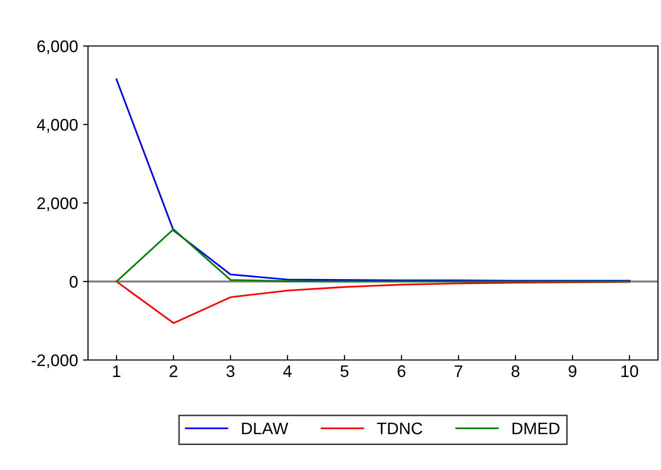 The height and width of the screenshot is (470, 661). I want to click on y-tick-label: 6,000, so click(57, 47).